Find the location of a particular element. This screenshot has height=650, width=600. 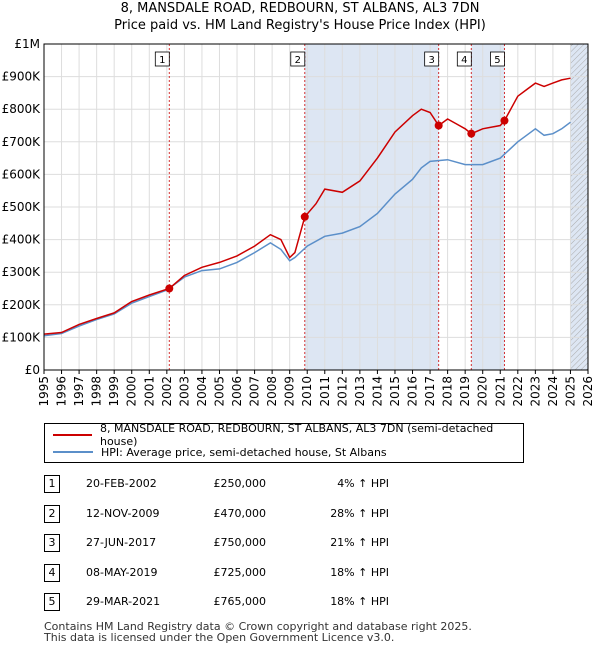

y-tick-label: £600K is located at coordinates (22, 174).